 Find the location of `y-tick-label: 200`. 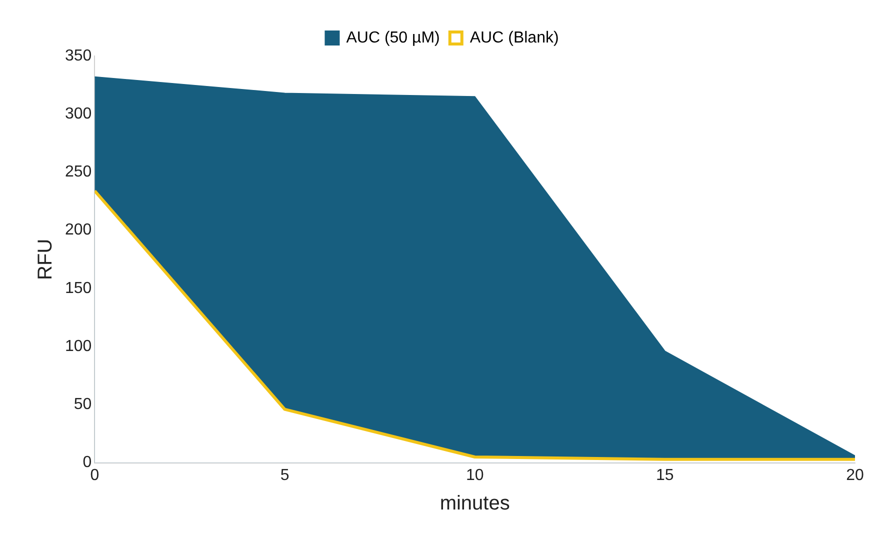

y-tick-label: 200 is located at coordinates (78, 230).